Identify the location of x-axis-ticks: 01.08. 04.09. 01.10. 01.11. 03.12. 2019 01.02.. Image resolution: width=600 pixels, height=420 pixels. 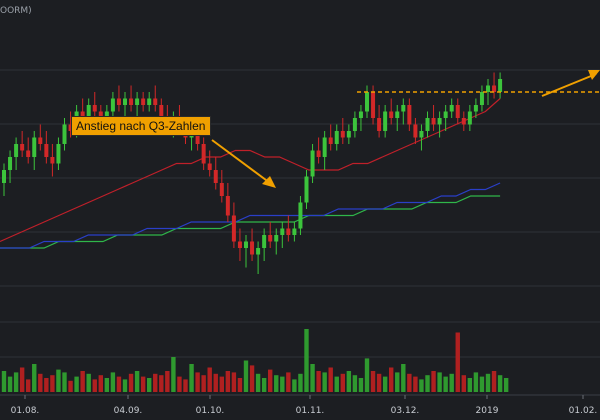
(304, 405).